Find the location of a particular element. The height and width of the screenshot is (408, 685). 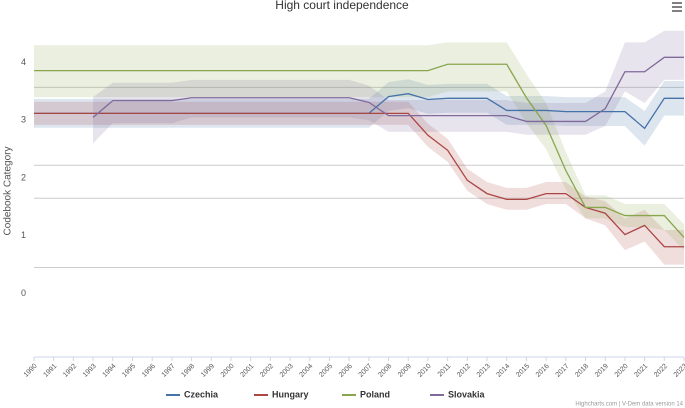

x-tick-label: 2004 is located at coordinates (307, 371).